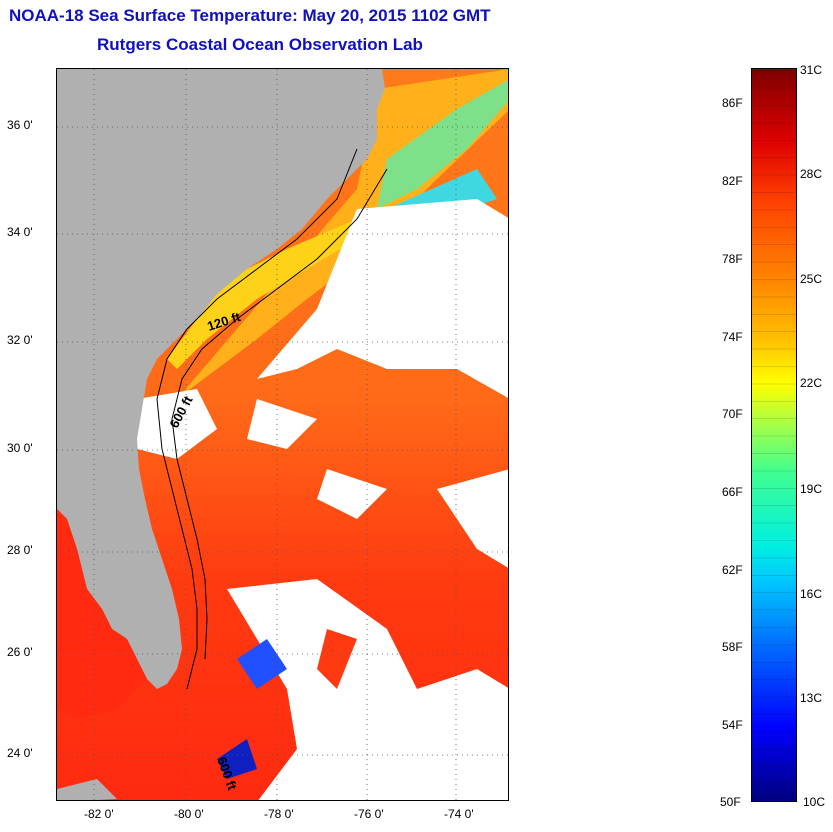 This screenshot has width=833, height=832. I want to click on lon-label: -78 0', so click(279, 814).